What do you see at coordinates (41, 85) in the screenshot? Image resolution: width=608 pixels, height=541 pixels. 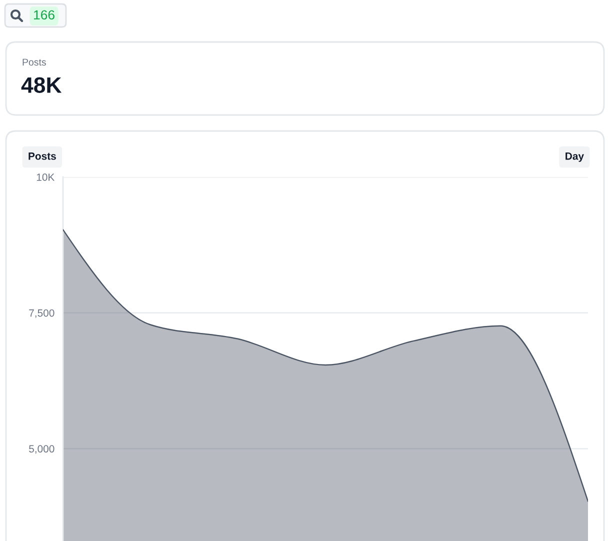 I see `text: 48K` at bounding box center [41, 85].